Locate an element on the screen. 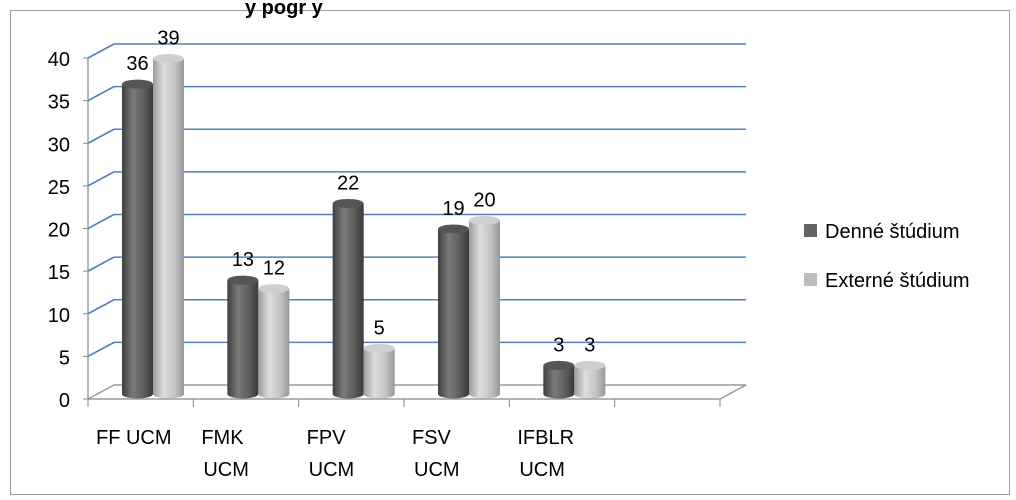  data-label: 5 is located at coordinates (379, 328).